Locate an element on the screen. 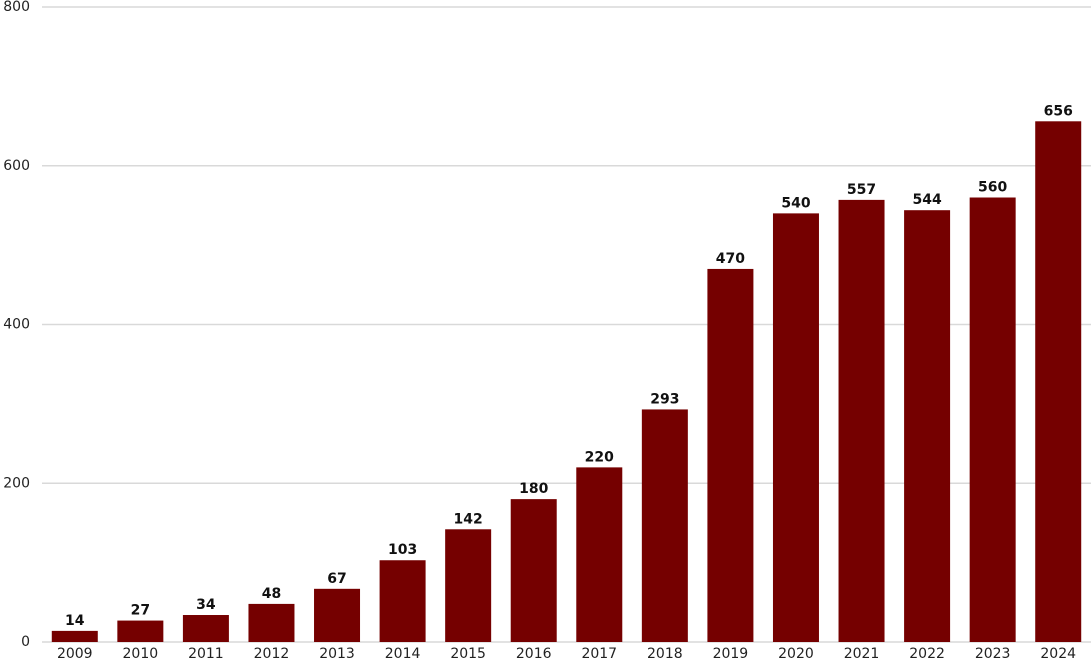 This screenshot has width=1091, height=660. x-tick-label: 2011 is located at coordinates (206, 653).